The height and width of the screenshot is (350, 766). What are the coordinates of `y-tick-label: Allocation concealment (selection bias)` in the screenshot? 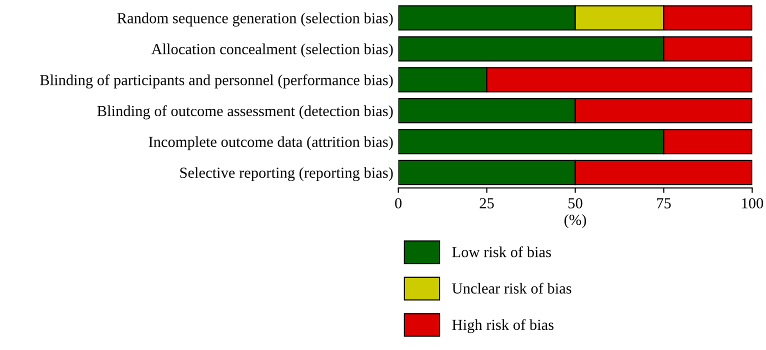 It's located at (272, 51).